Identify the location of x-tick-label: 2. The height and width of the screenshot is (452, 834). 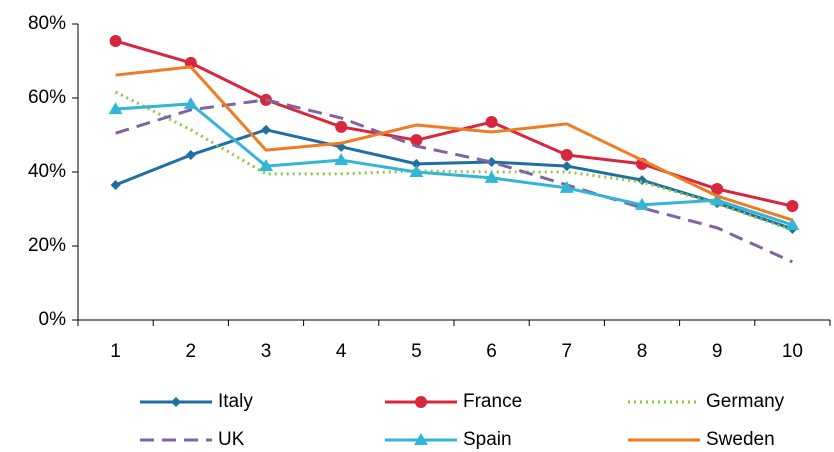
(191, 351).